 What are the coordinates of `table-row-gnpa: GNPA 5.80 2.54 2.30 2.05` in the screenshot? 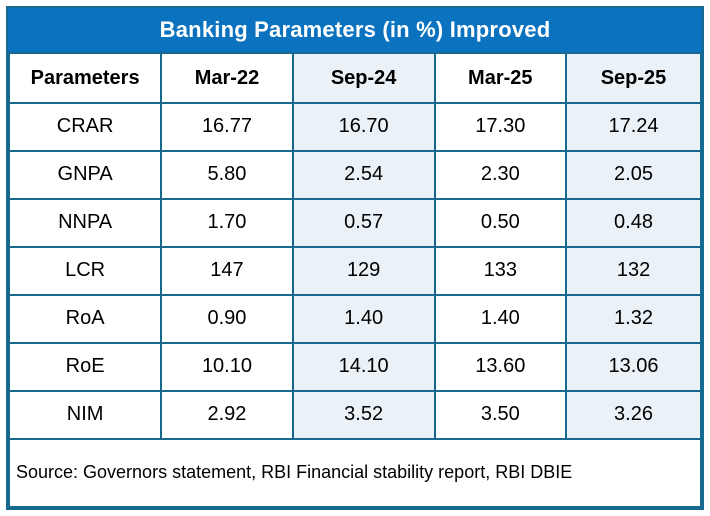 It's located at (354, 174).